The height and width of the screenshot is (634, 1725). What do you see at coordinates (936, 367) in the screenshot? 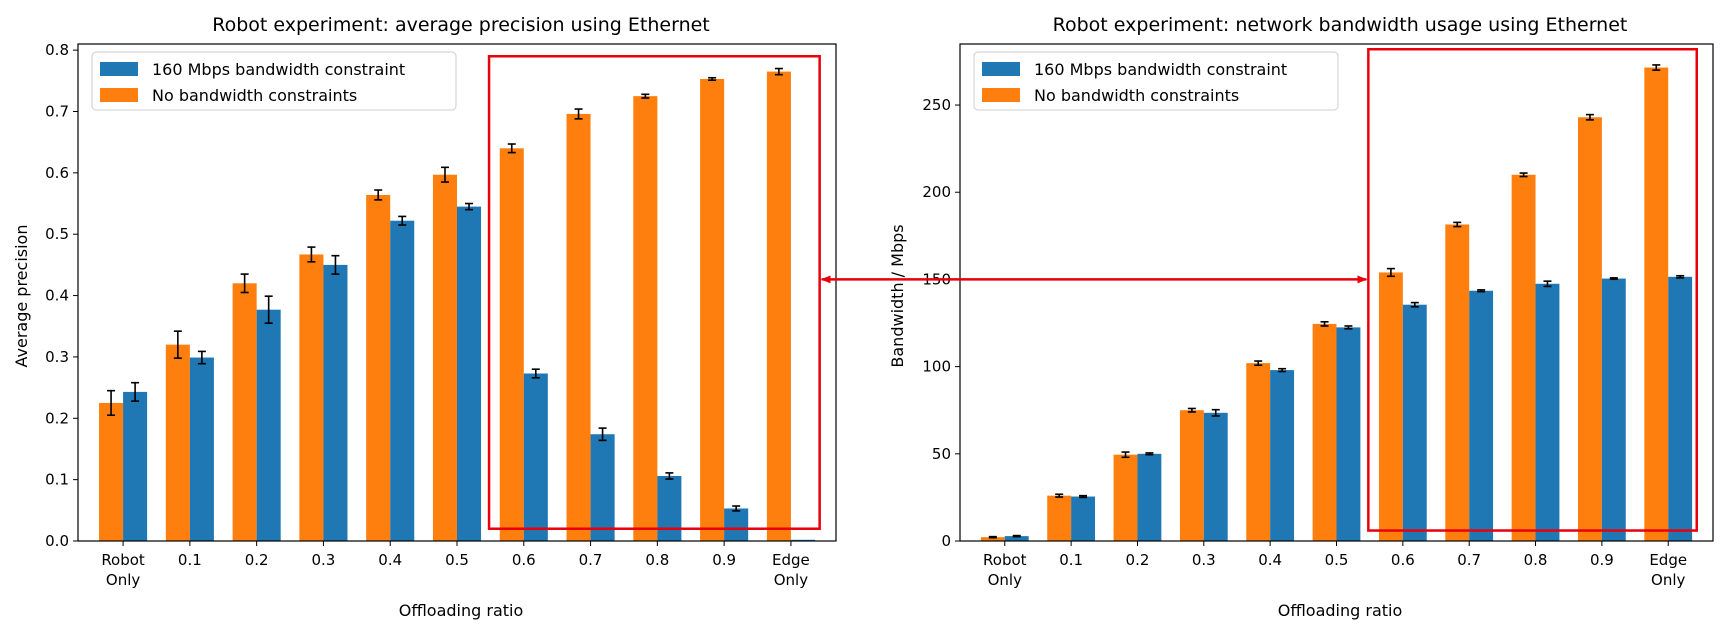
I see `y-tick-label: 100` at bounding box center [936, 367].